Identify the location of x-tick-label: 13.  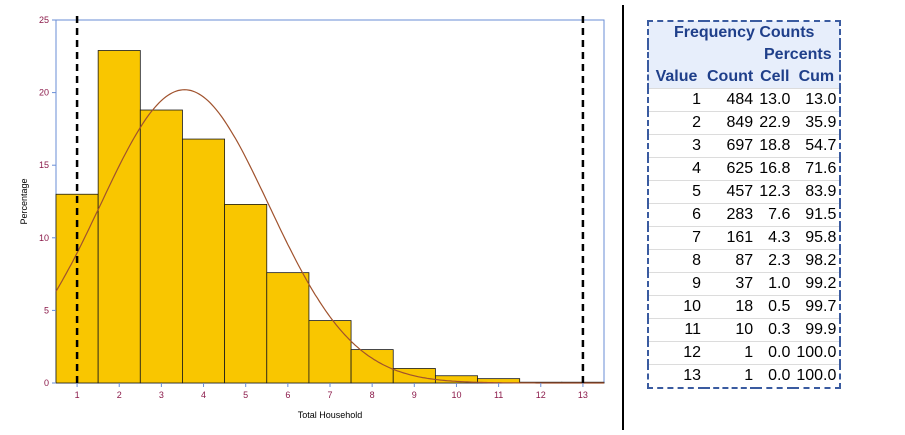
(583, 395).